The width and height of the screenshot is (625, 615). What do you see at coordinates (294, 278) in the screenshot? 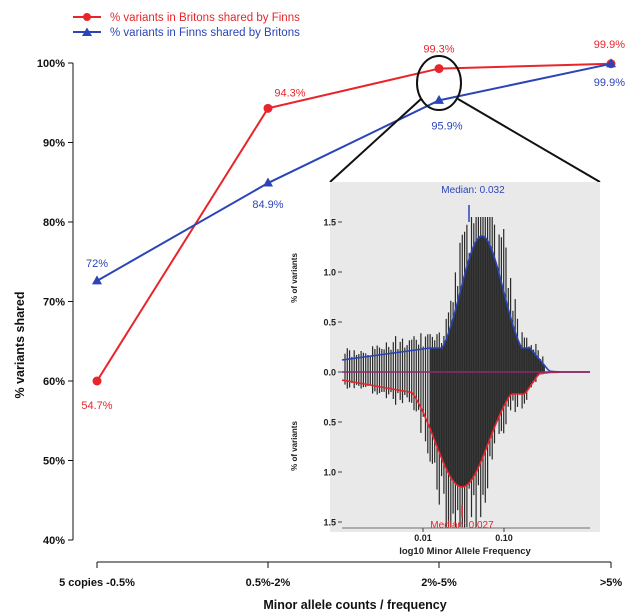
I see `inset-y-title-top: % of variants` at bounding box center [294, 278].